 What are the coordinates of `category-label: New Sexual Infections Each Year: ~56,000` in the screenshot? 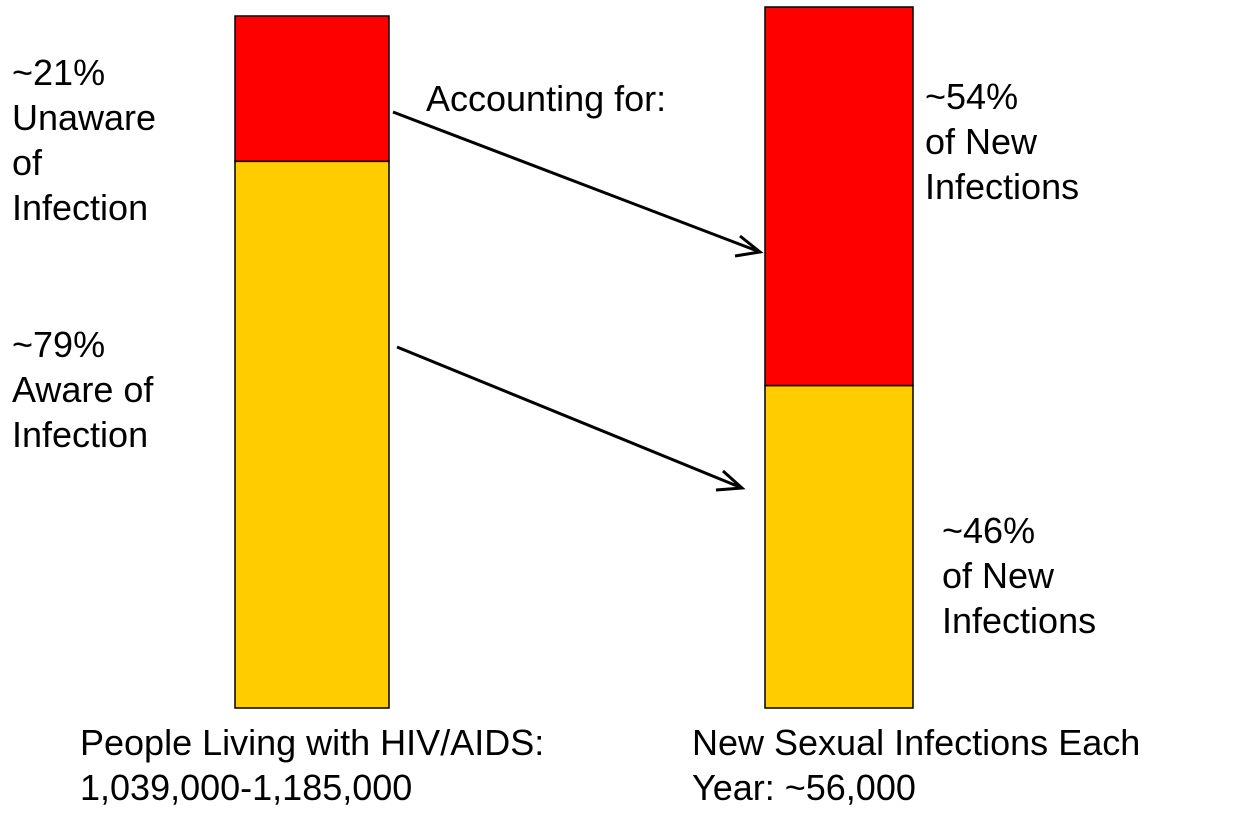 It's located at (916, 765).